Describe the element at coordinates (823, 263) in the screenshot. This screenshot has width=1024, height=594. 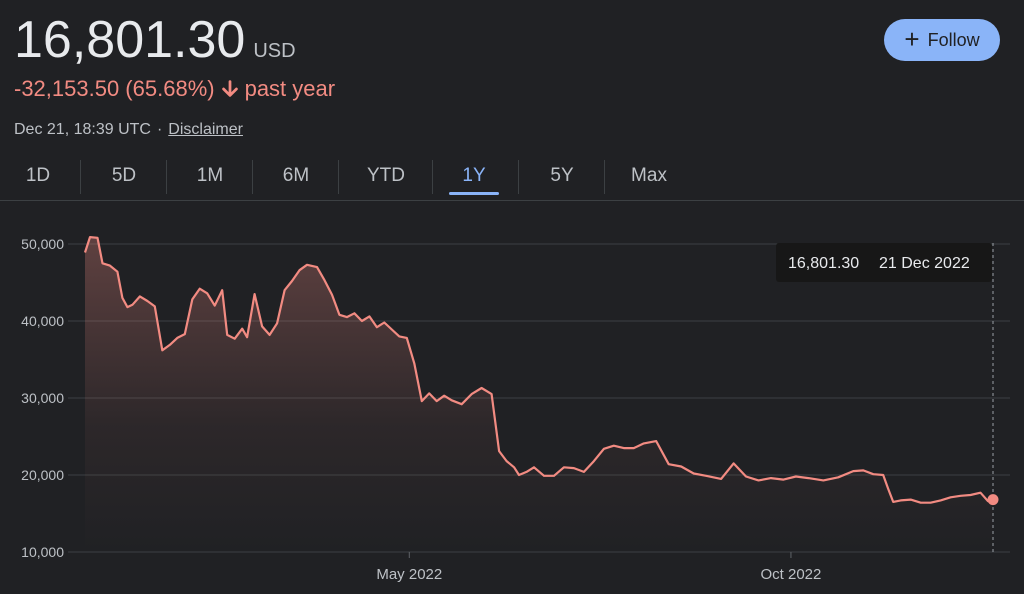
I see `tooltip-value: 16,801.30` at that location.